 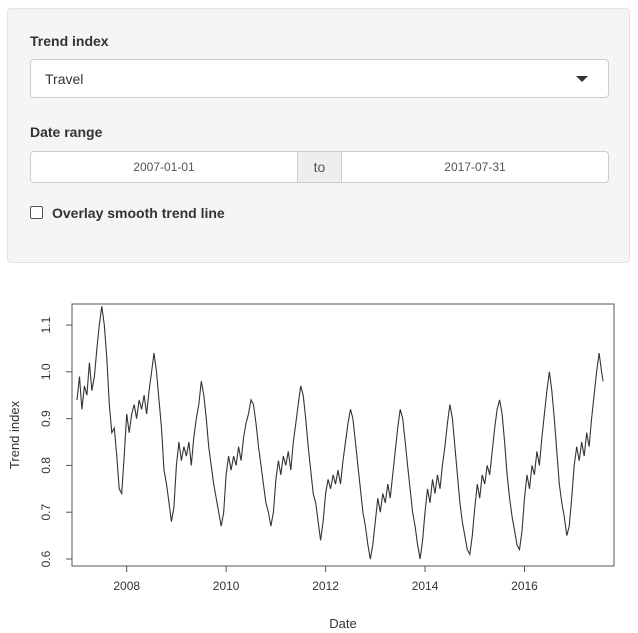 What do you see at coordinates (46, 558) in the screenshot?
I see `y-tick-label: 0.6` at bounding box center [46, 558].